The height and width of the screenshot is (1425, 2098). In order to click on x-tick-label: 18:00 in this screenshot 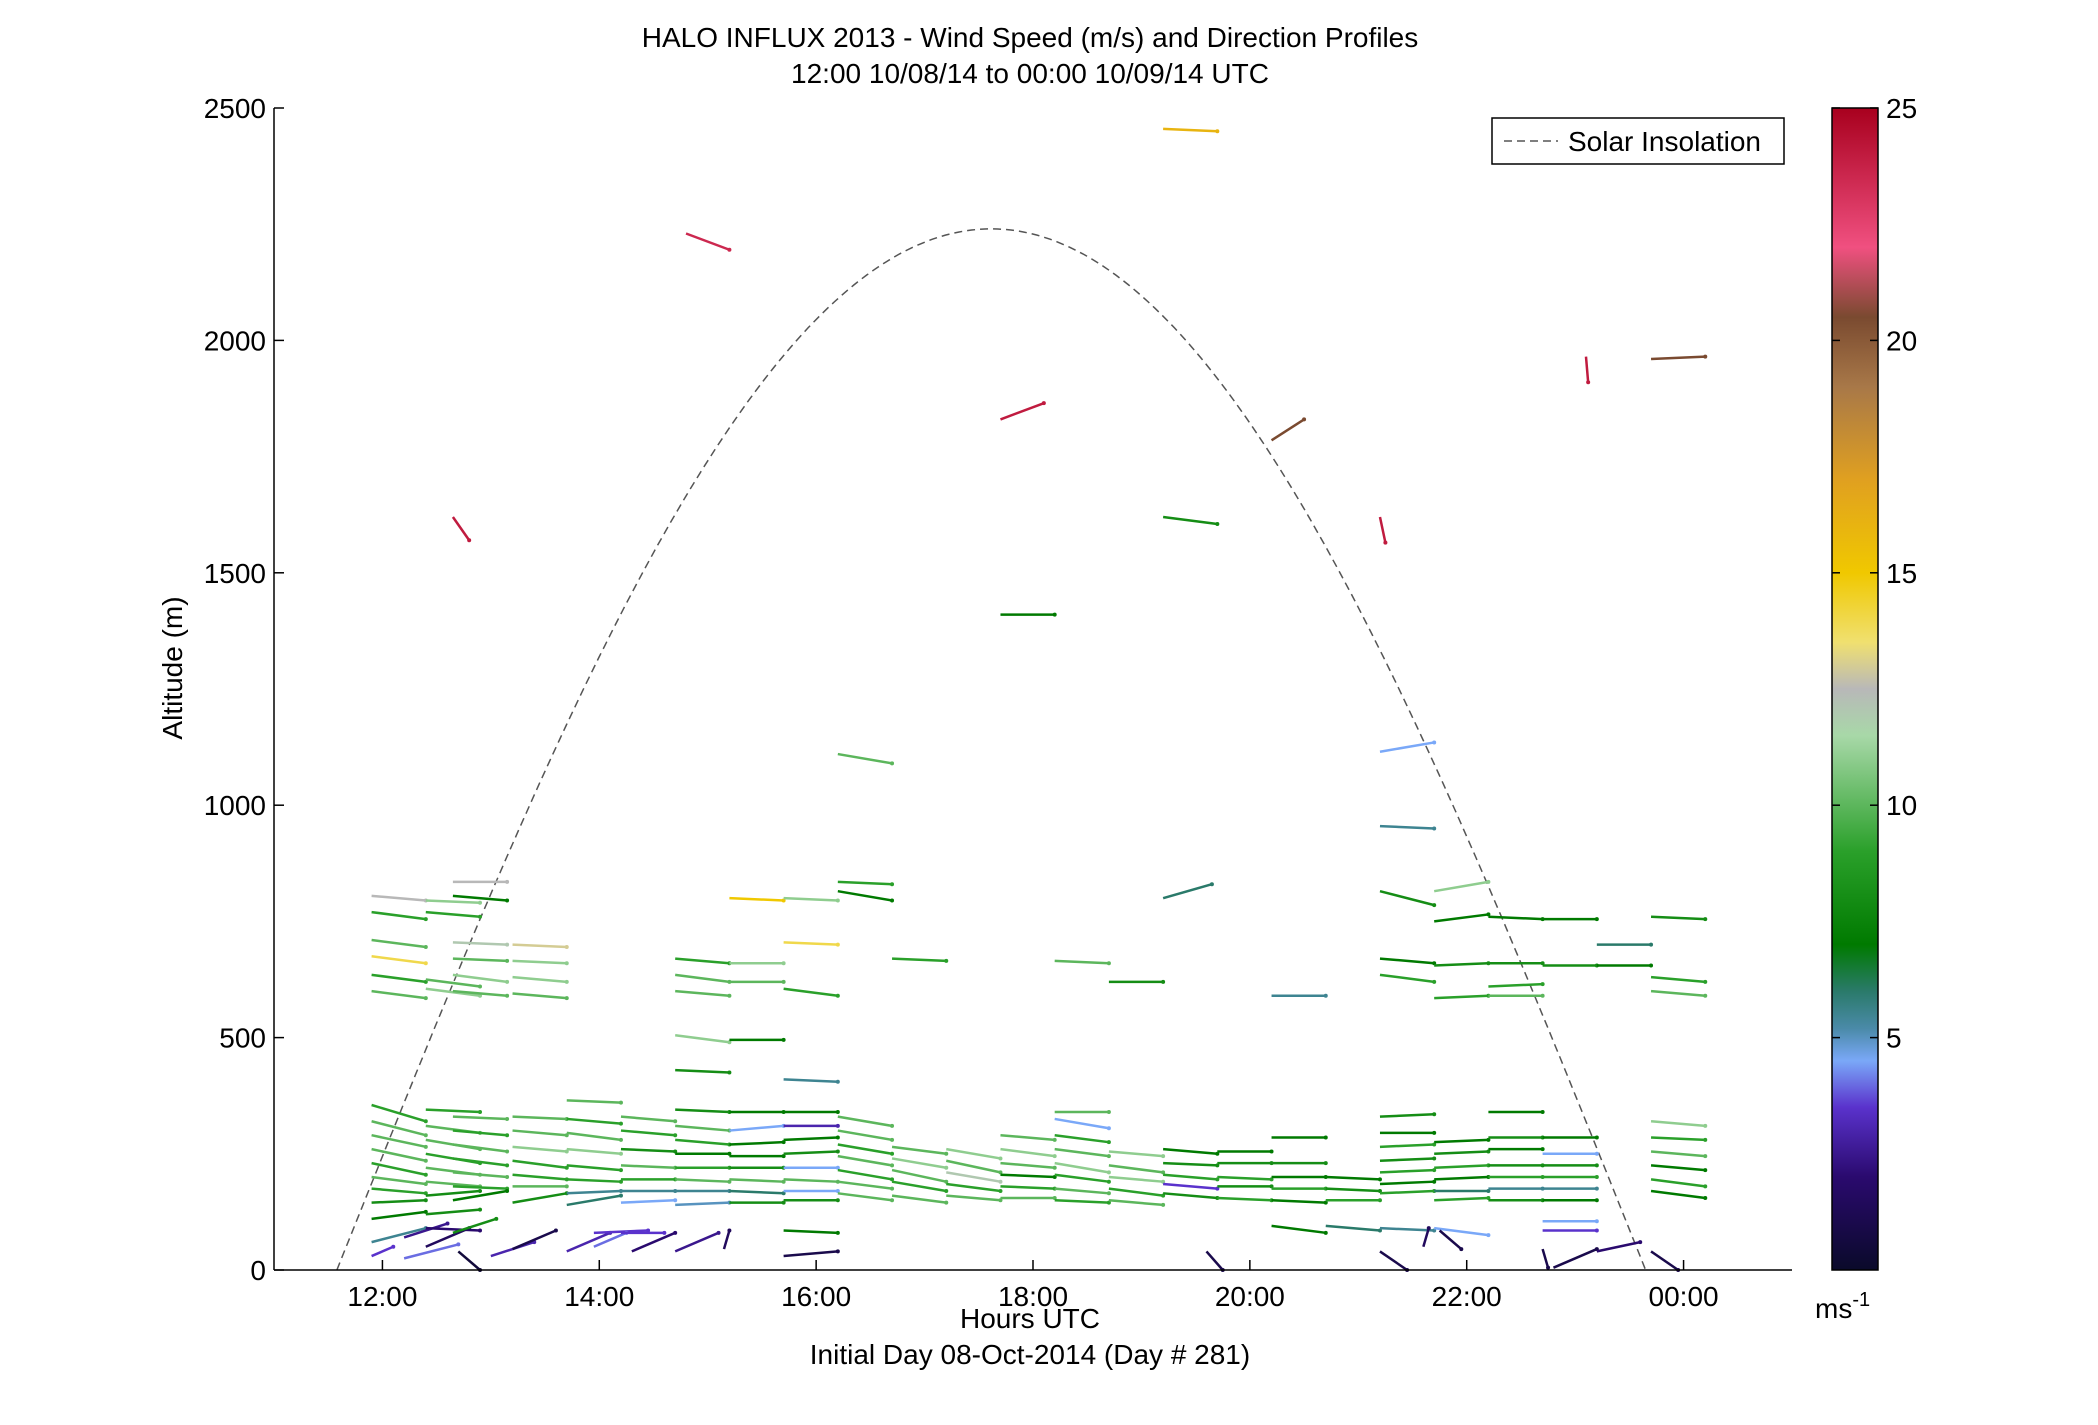, I will do `click(1033, 1296)`.